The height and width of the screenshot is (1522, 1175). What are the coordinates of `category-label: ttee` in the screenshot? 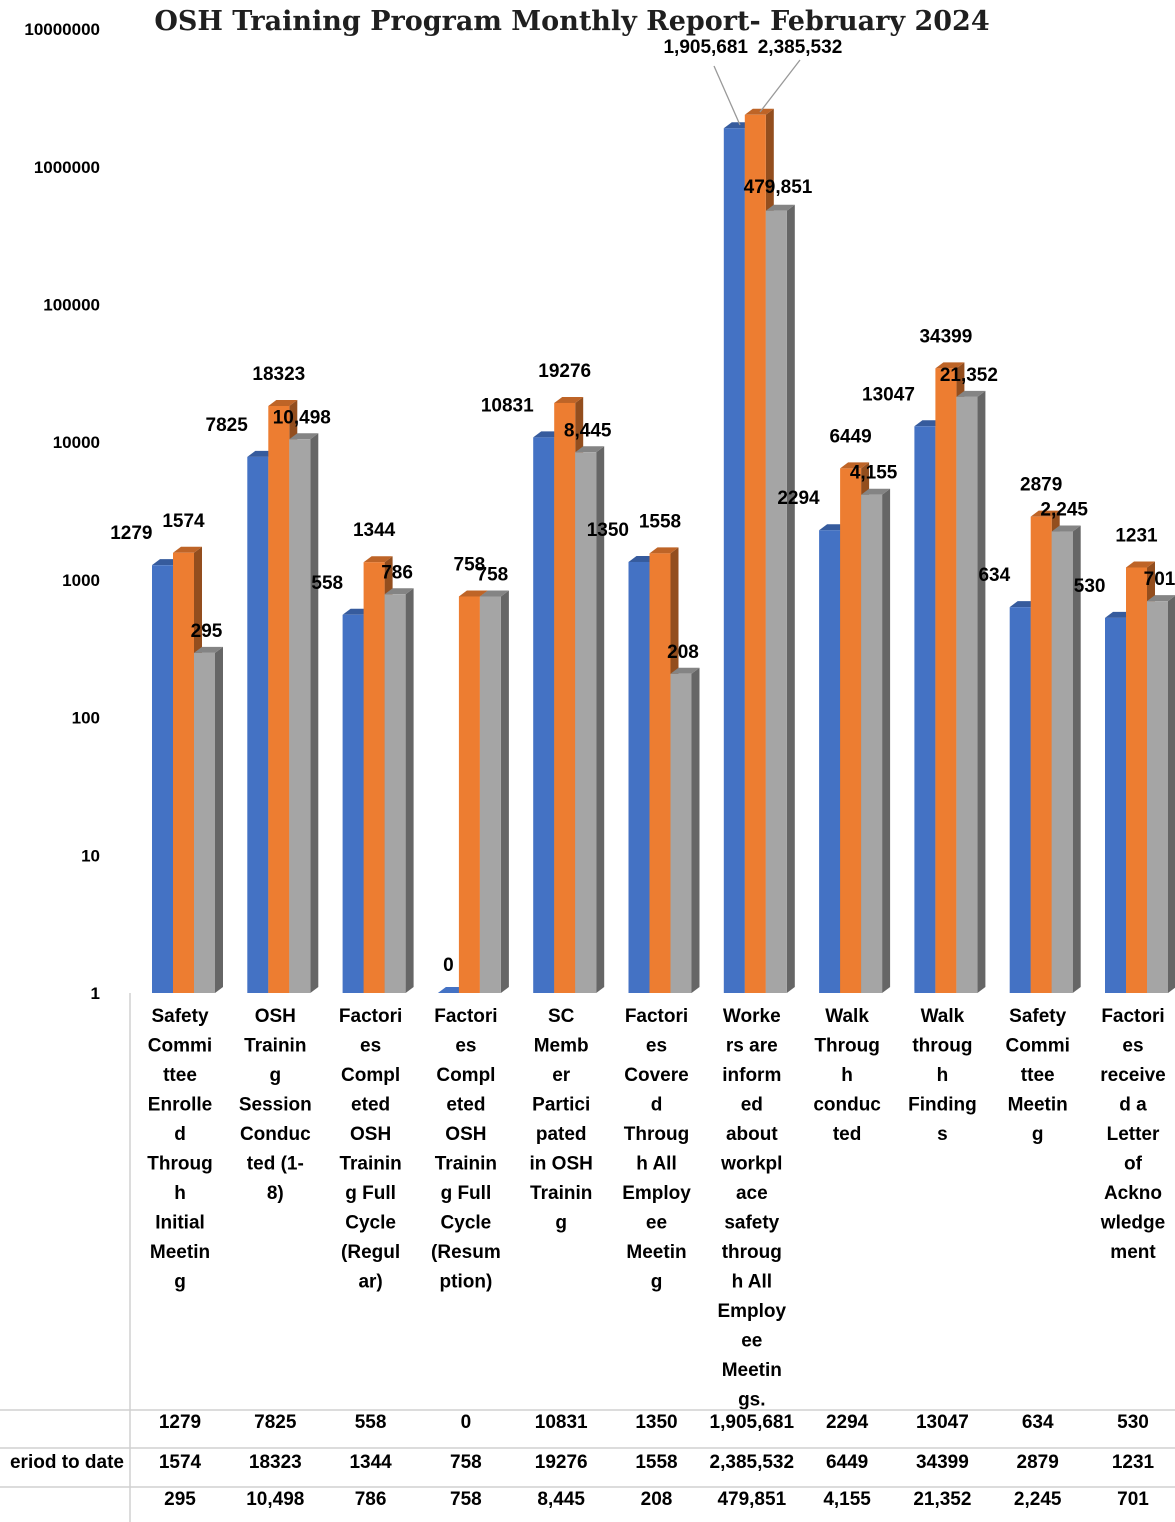 It's located at (180, 1075).